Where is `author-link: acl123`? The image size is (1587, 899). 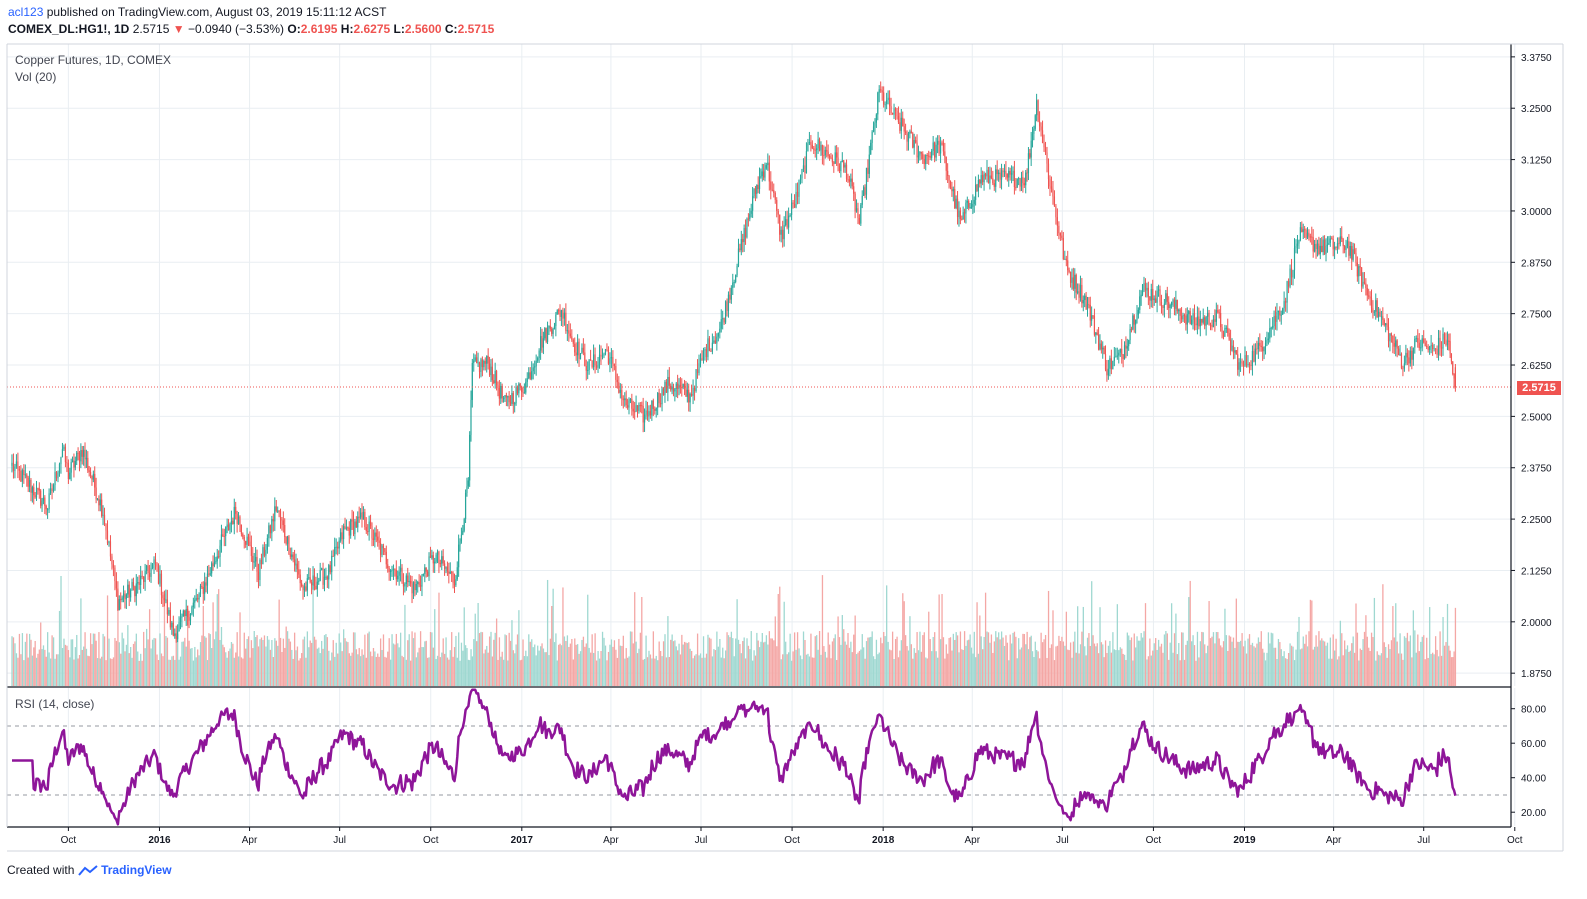
author-link: acl123 is located at coordinates (26, 12).